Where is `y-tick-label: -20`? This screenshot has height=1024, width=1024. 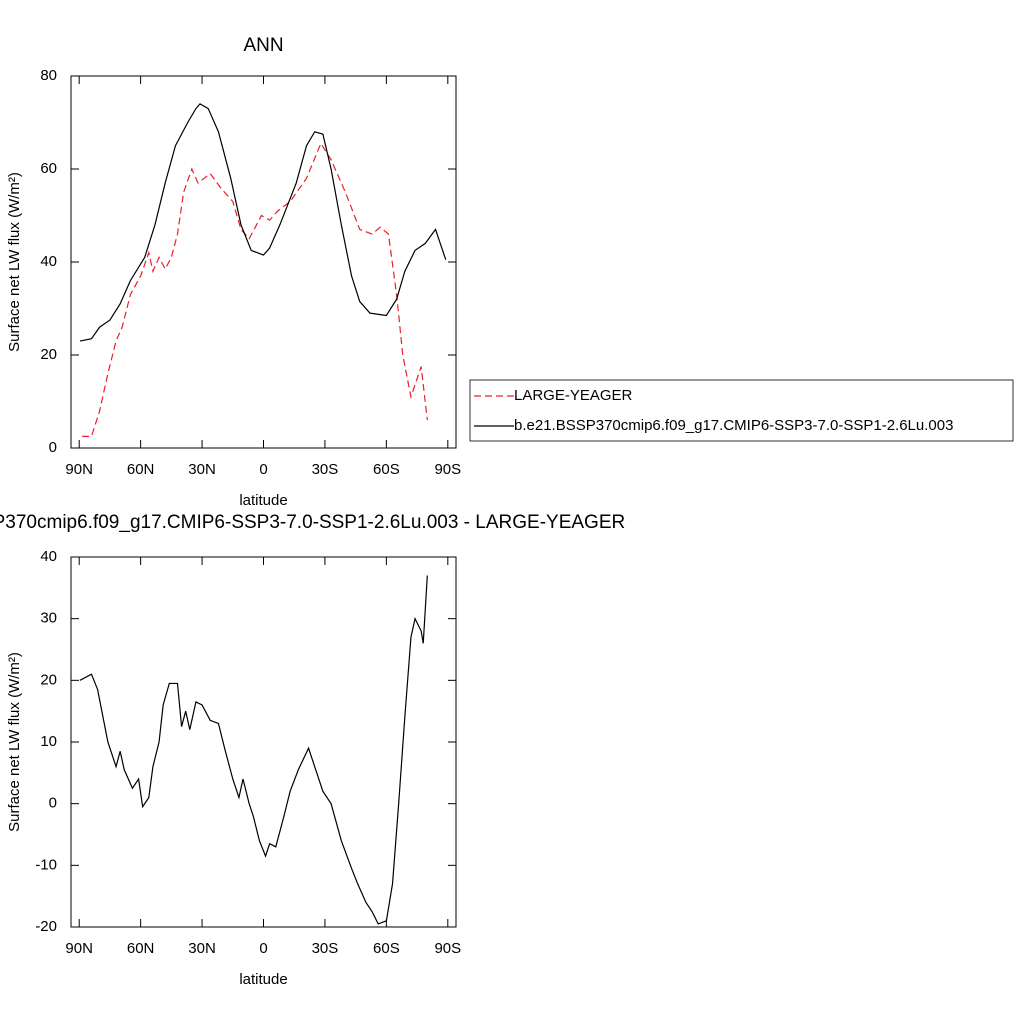 y-tick-label: -20 is located at coordinates (46, 926).